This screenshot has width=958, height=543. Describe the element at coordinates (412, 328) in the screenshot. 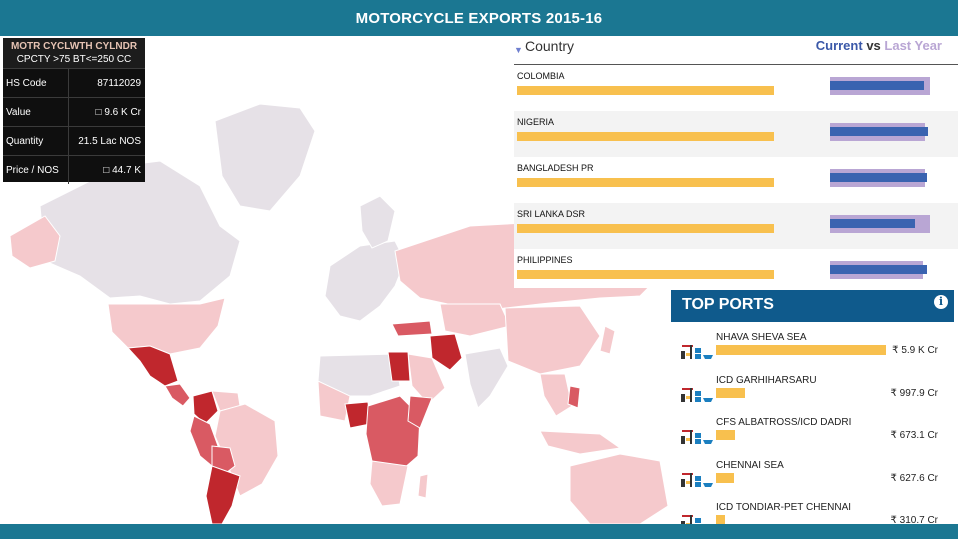

I see `map-turkey` at that location.